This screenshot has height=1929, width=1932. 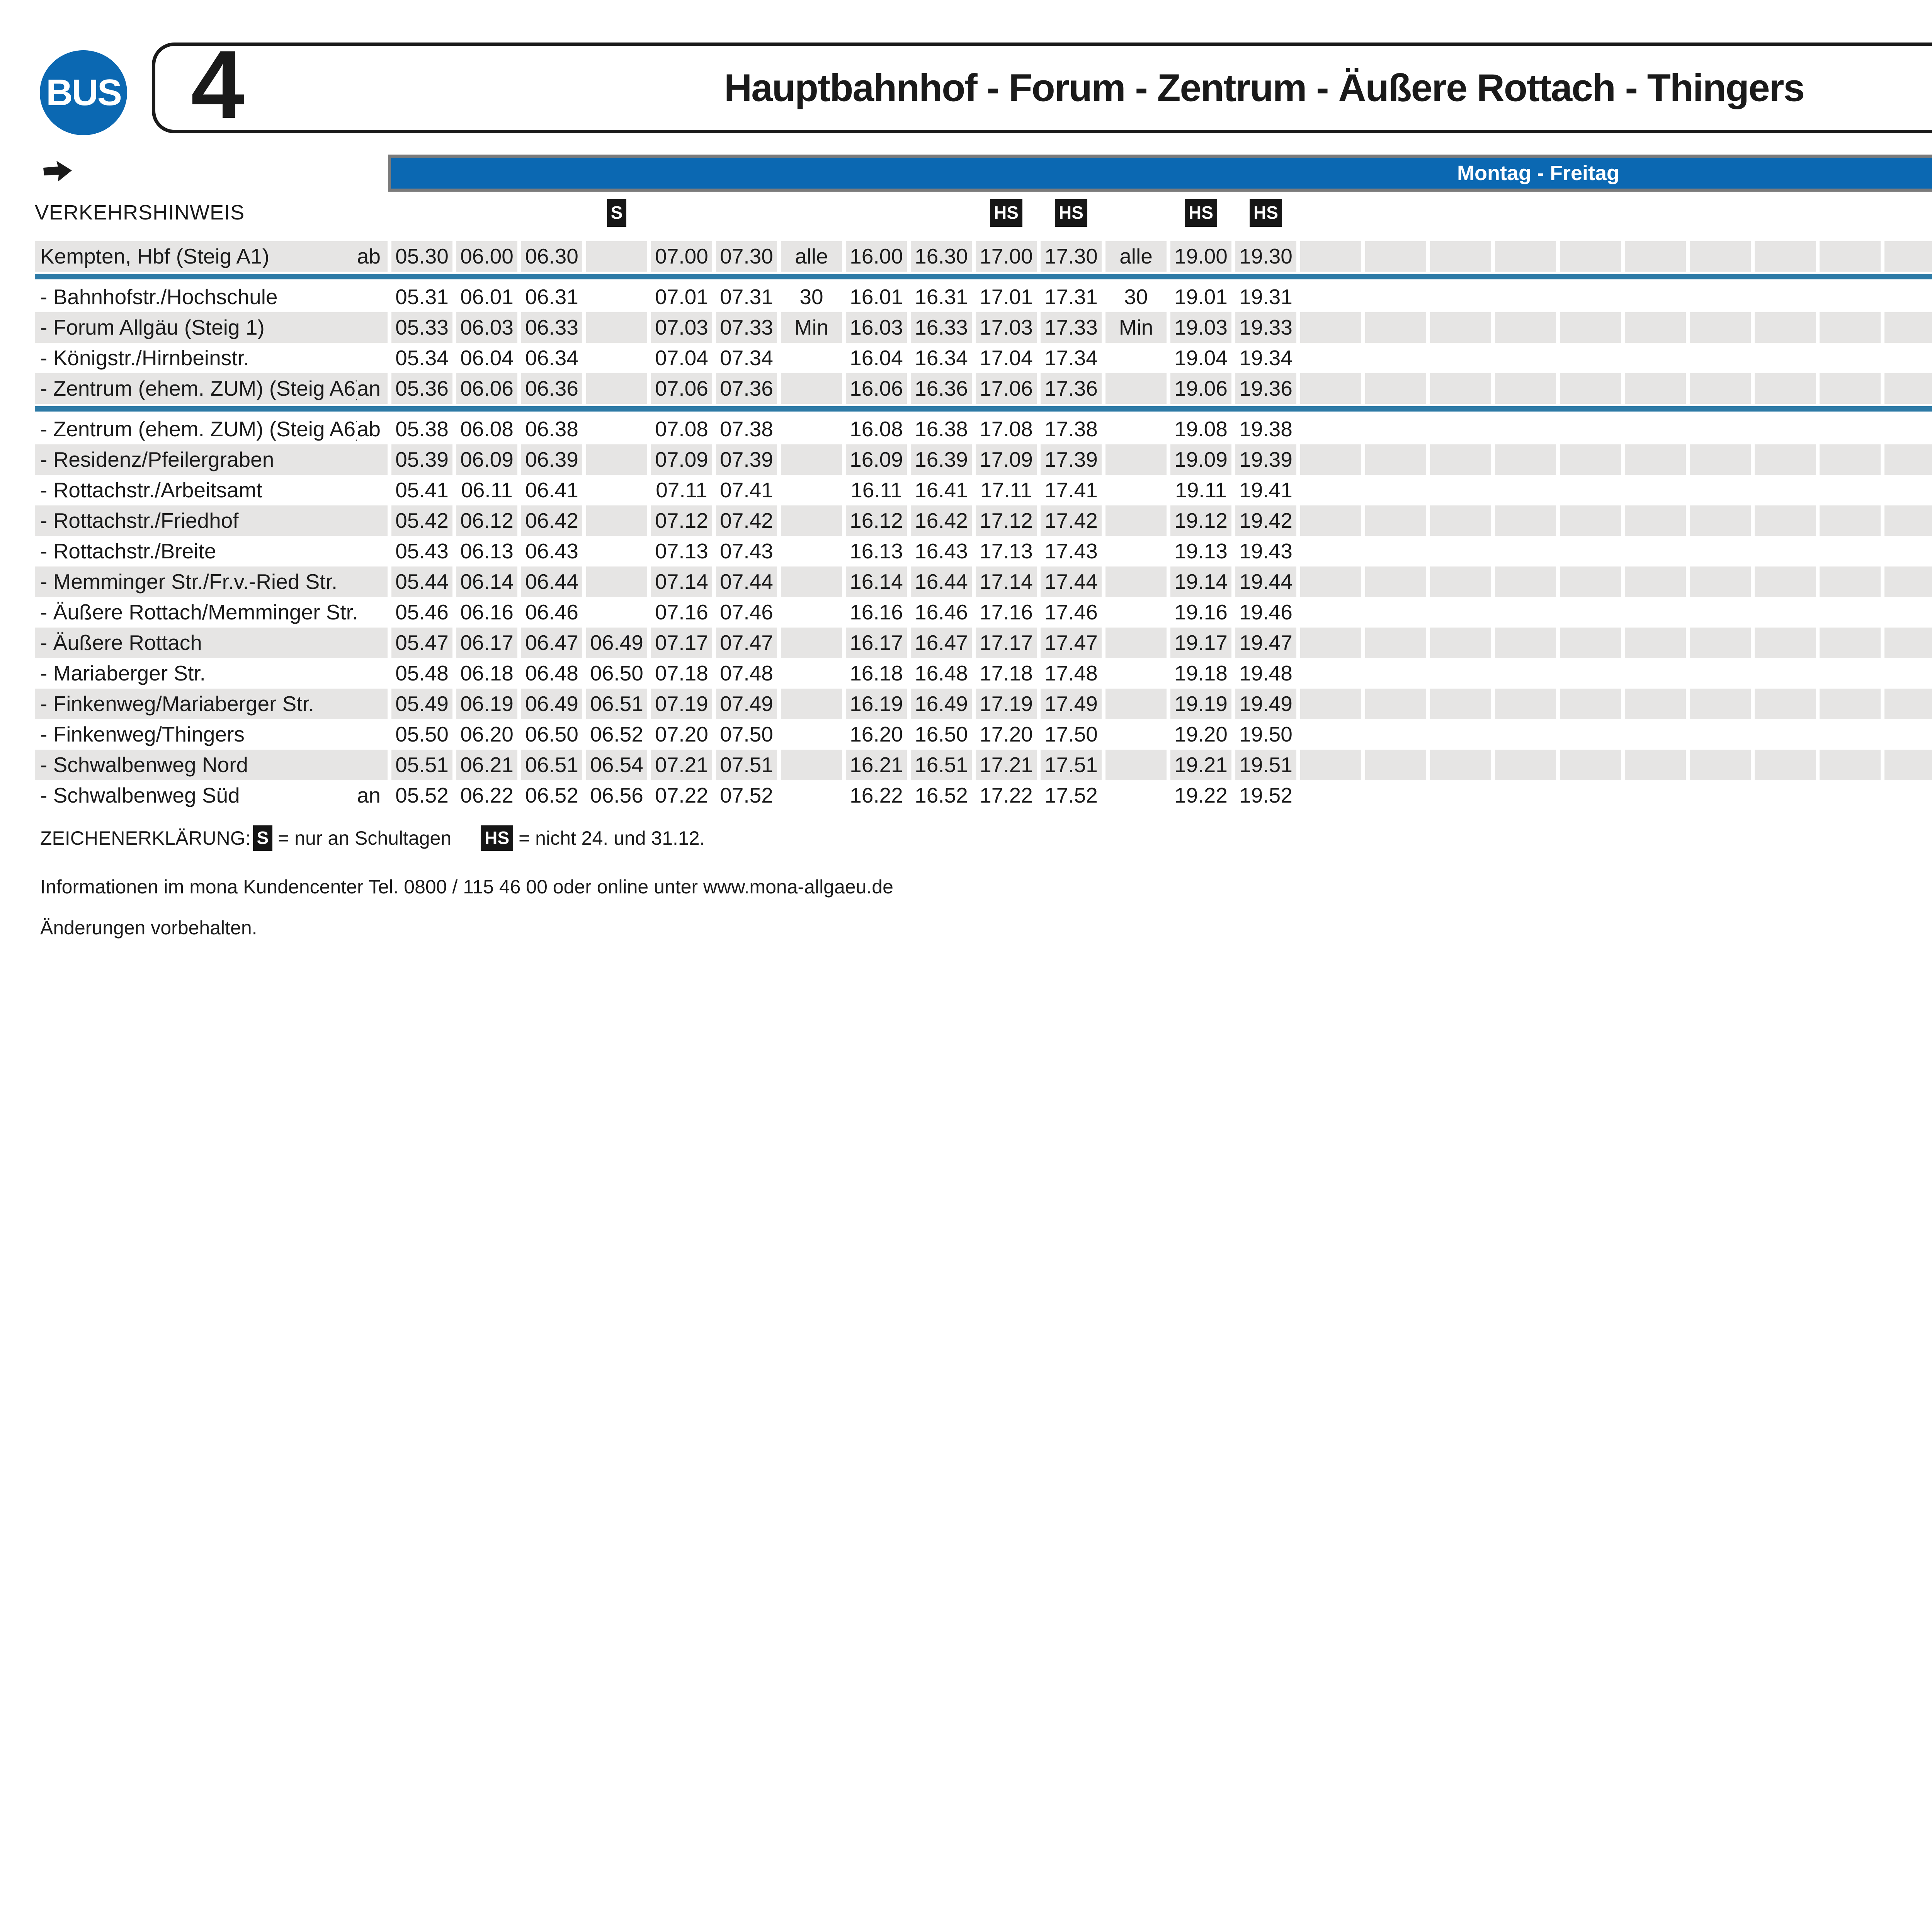 What do you see at coordinates (1006, 388) in the screenshot?
I see `time-cell: 17.06` at bounding box center [1006, 388].